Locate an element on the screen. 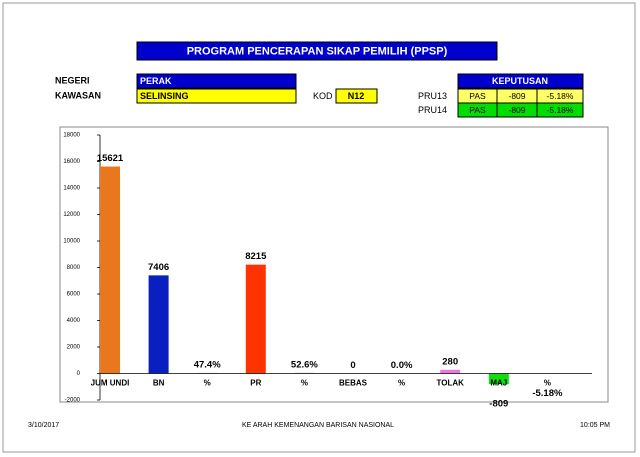  footer-date: 3/10/2017 is located at coordinates (43, 425).